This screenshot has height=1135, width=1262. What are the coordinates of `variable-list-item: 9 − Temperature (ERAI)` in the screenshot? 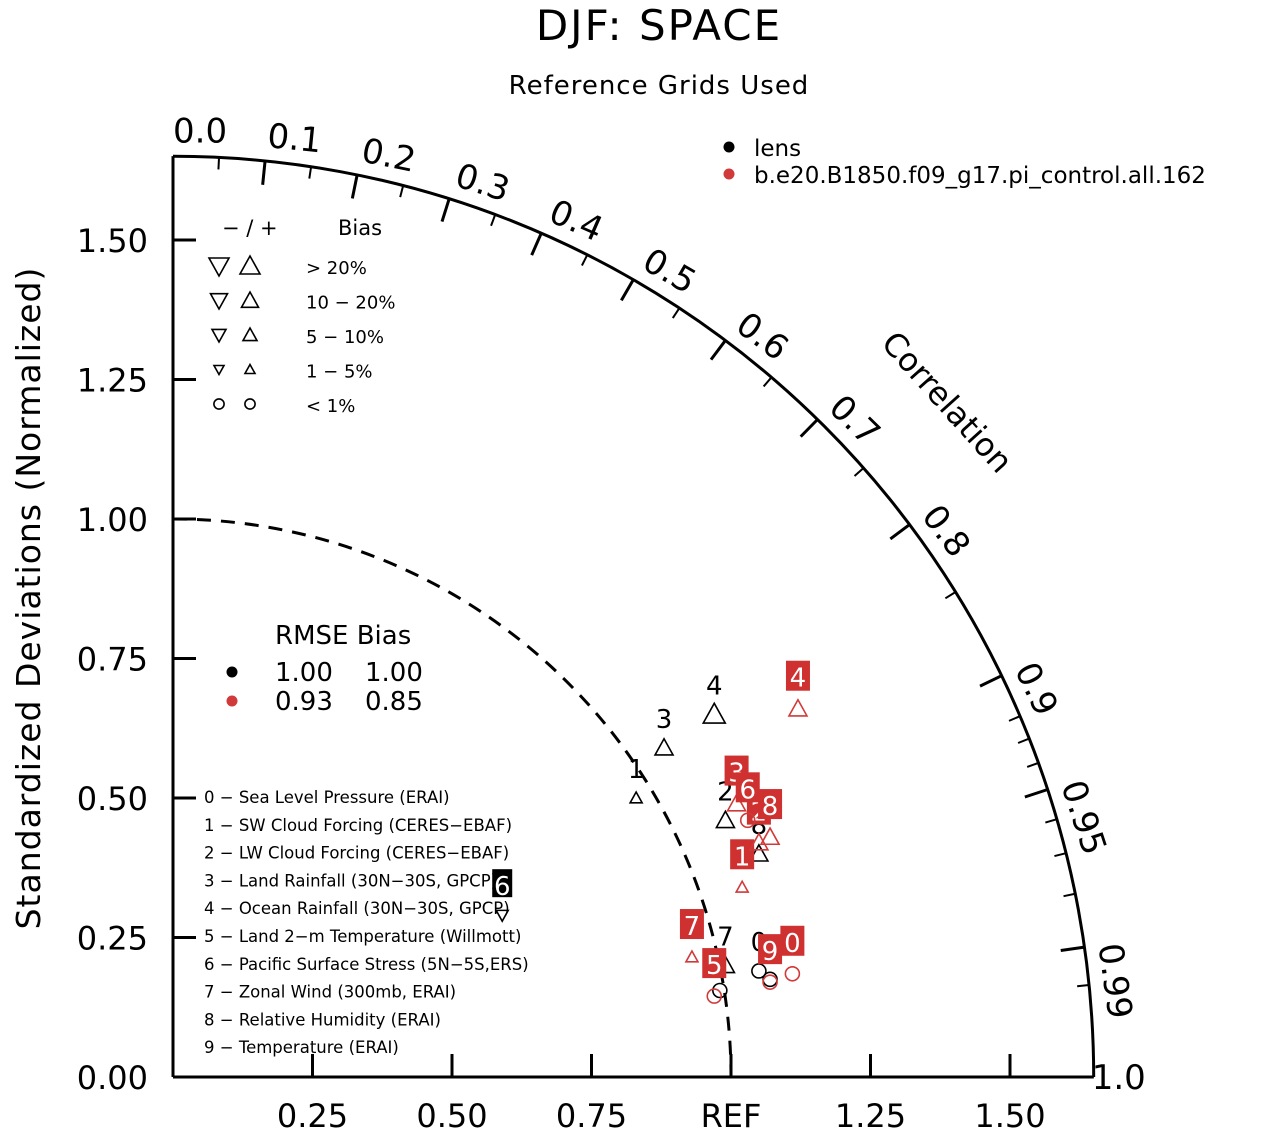 It's located at (301, 1047).